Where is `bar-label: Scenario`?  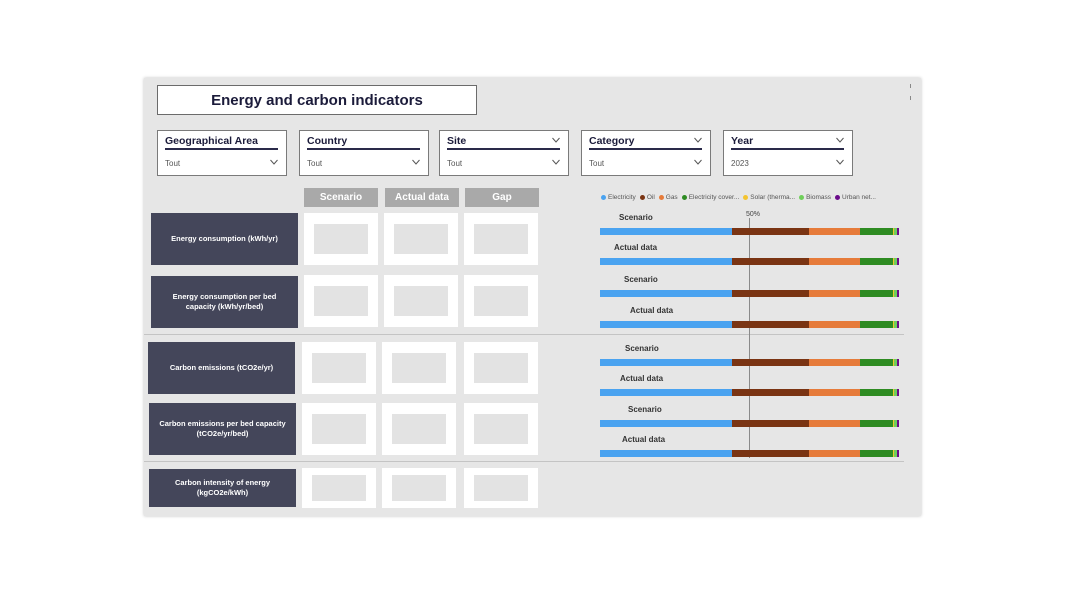 bar-label: Scenario is located at coordinates (641, 279).